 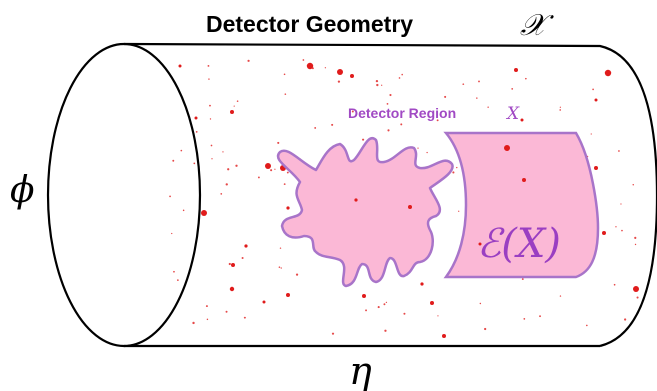 I want to click on phi-axis-label: ϕ, so click(x=22, y=190).